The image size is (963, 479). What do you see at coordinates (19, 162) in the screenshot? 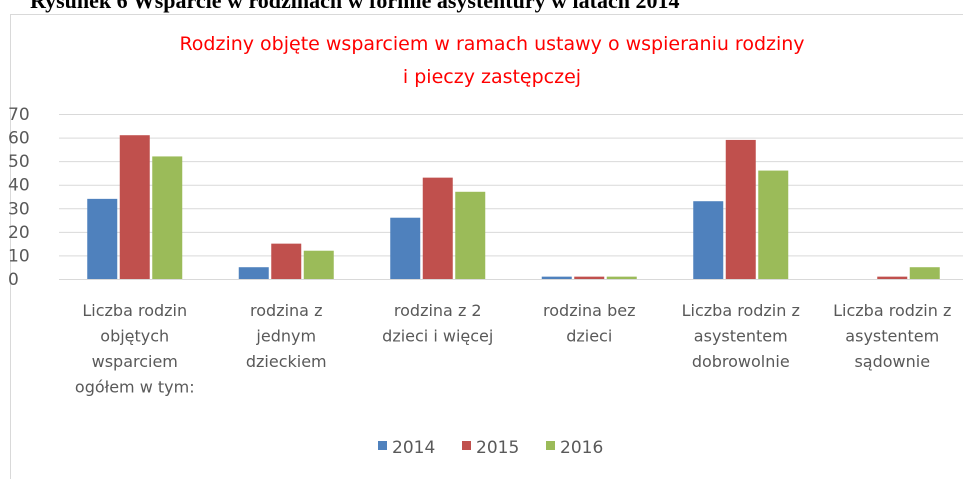
I see `y-tick-label: 50` at bounding box center [19, 162].